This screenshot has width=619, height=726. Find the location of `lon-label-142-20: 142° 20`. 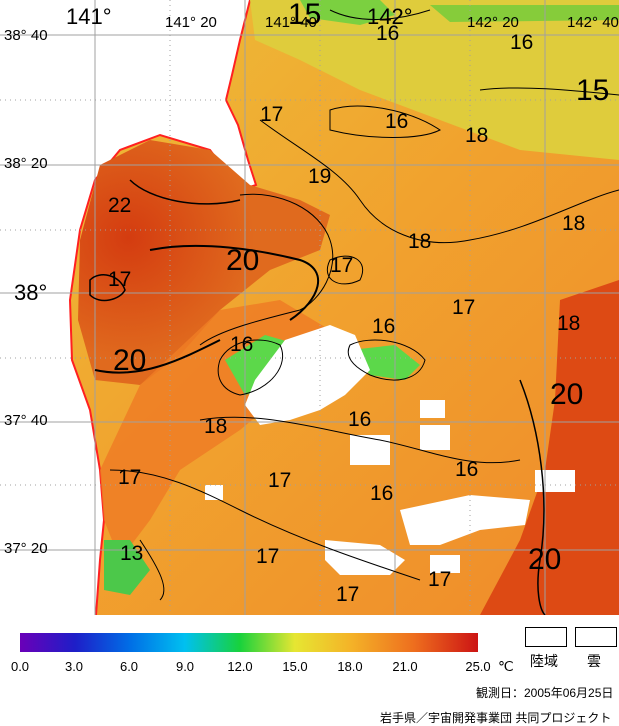

lon-label-142-20: 142° 20 is located at coordinates (493, 22).